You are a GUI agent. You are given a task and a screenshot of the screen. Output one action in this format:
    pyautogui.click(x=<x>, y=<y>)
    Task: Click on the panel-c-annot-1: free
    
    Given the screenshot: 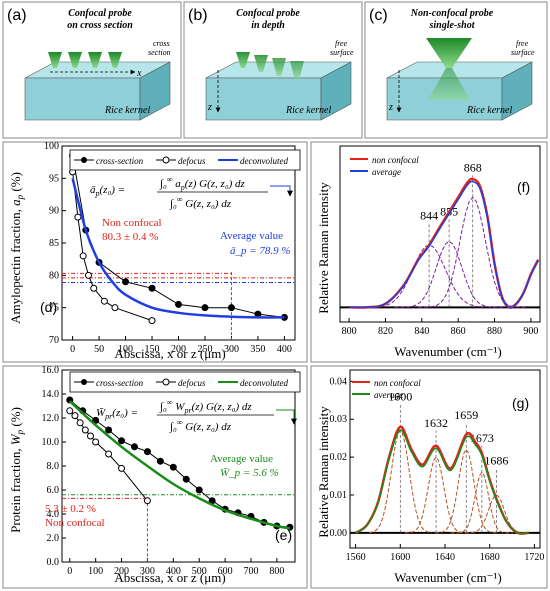 What is the action you would take?
    pyautogui.click(x=522, y=43)
    